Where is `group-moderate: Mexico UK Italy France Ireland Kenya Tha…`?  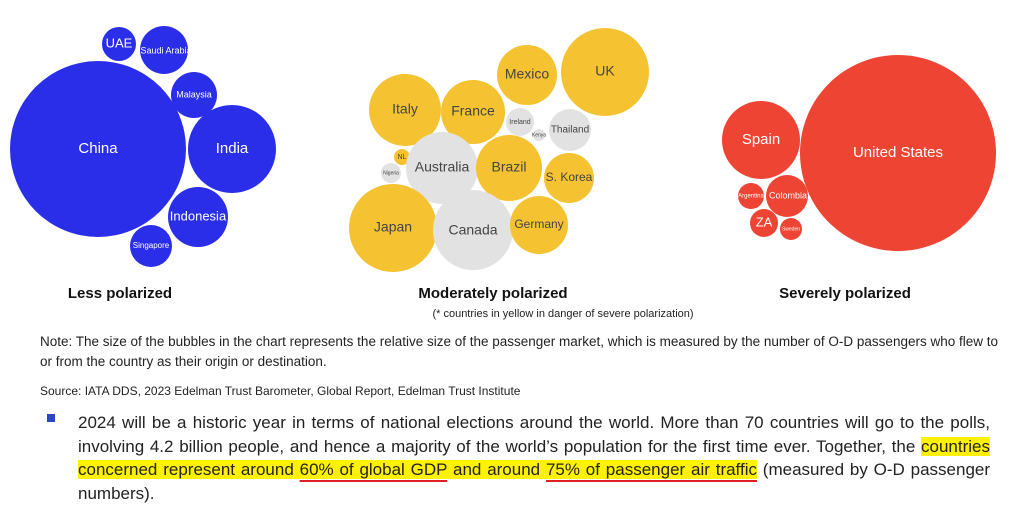 group-moderate: Mexico UK Italy France Ireland Kenya Tha… is located at coordinates (499, 150).